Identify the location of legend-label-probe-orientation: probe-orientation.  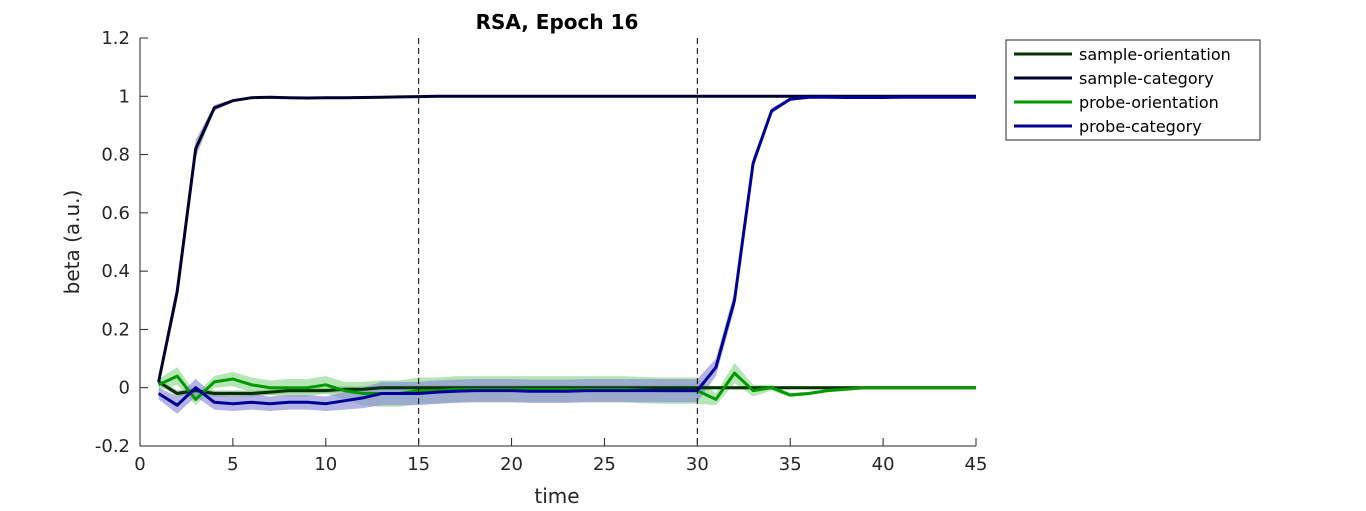
(1149, 102).